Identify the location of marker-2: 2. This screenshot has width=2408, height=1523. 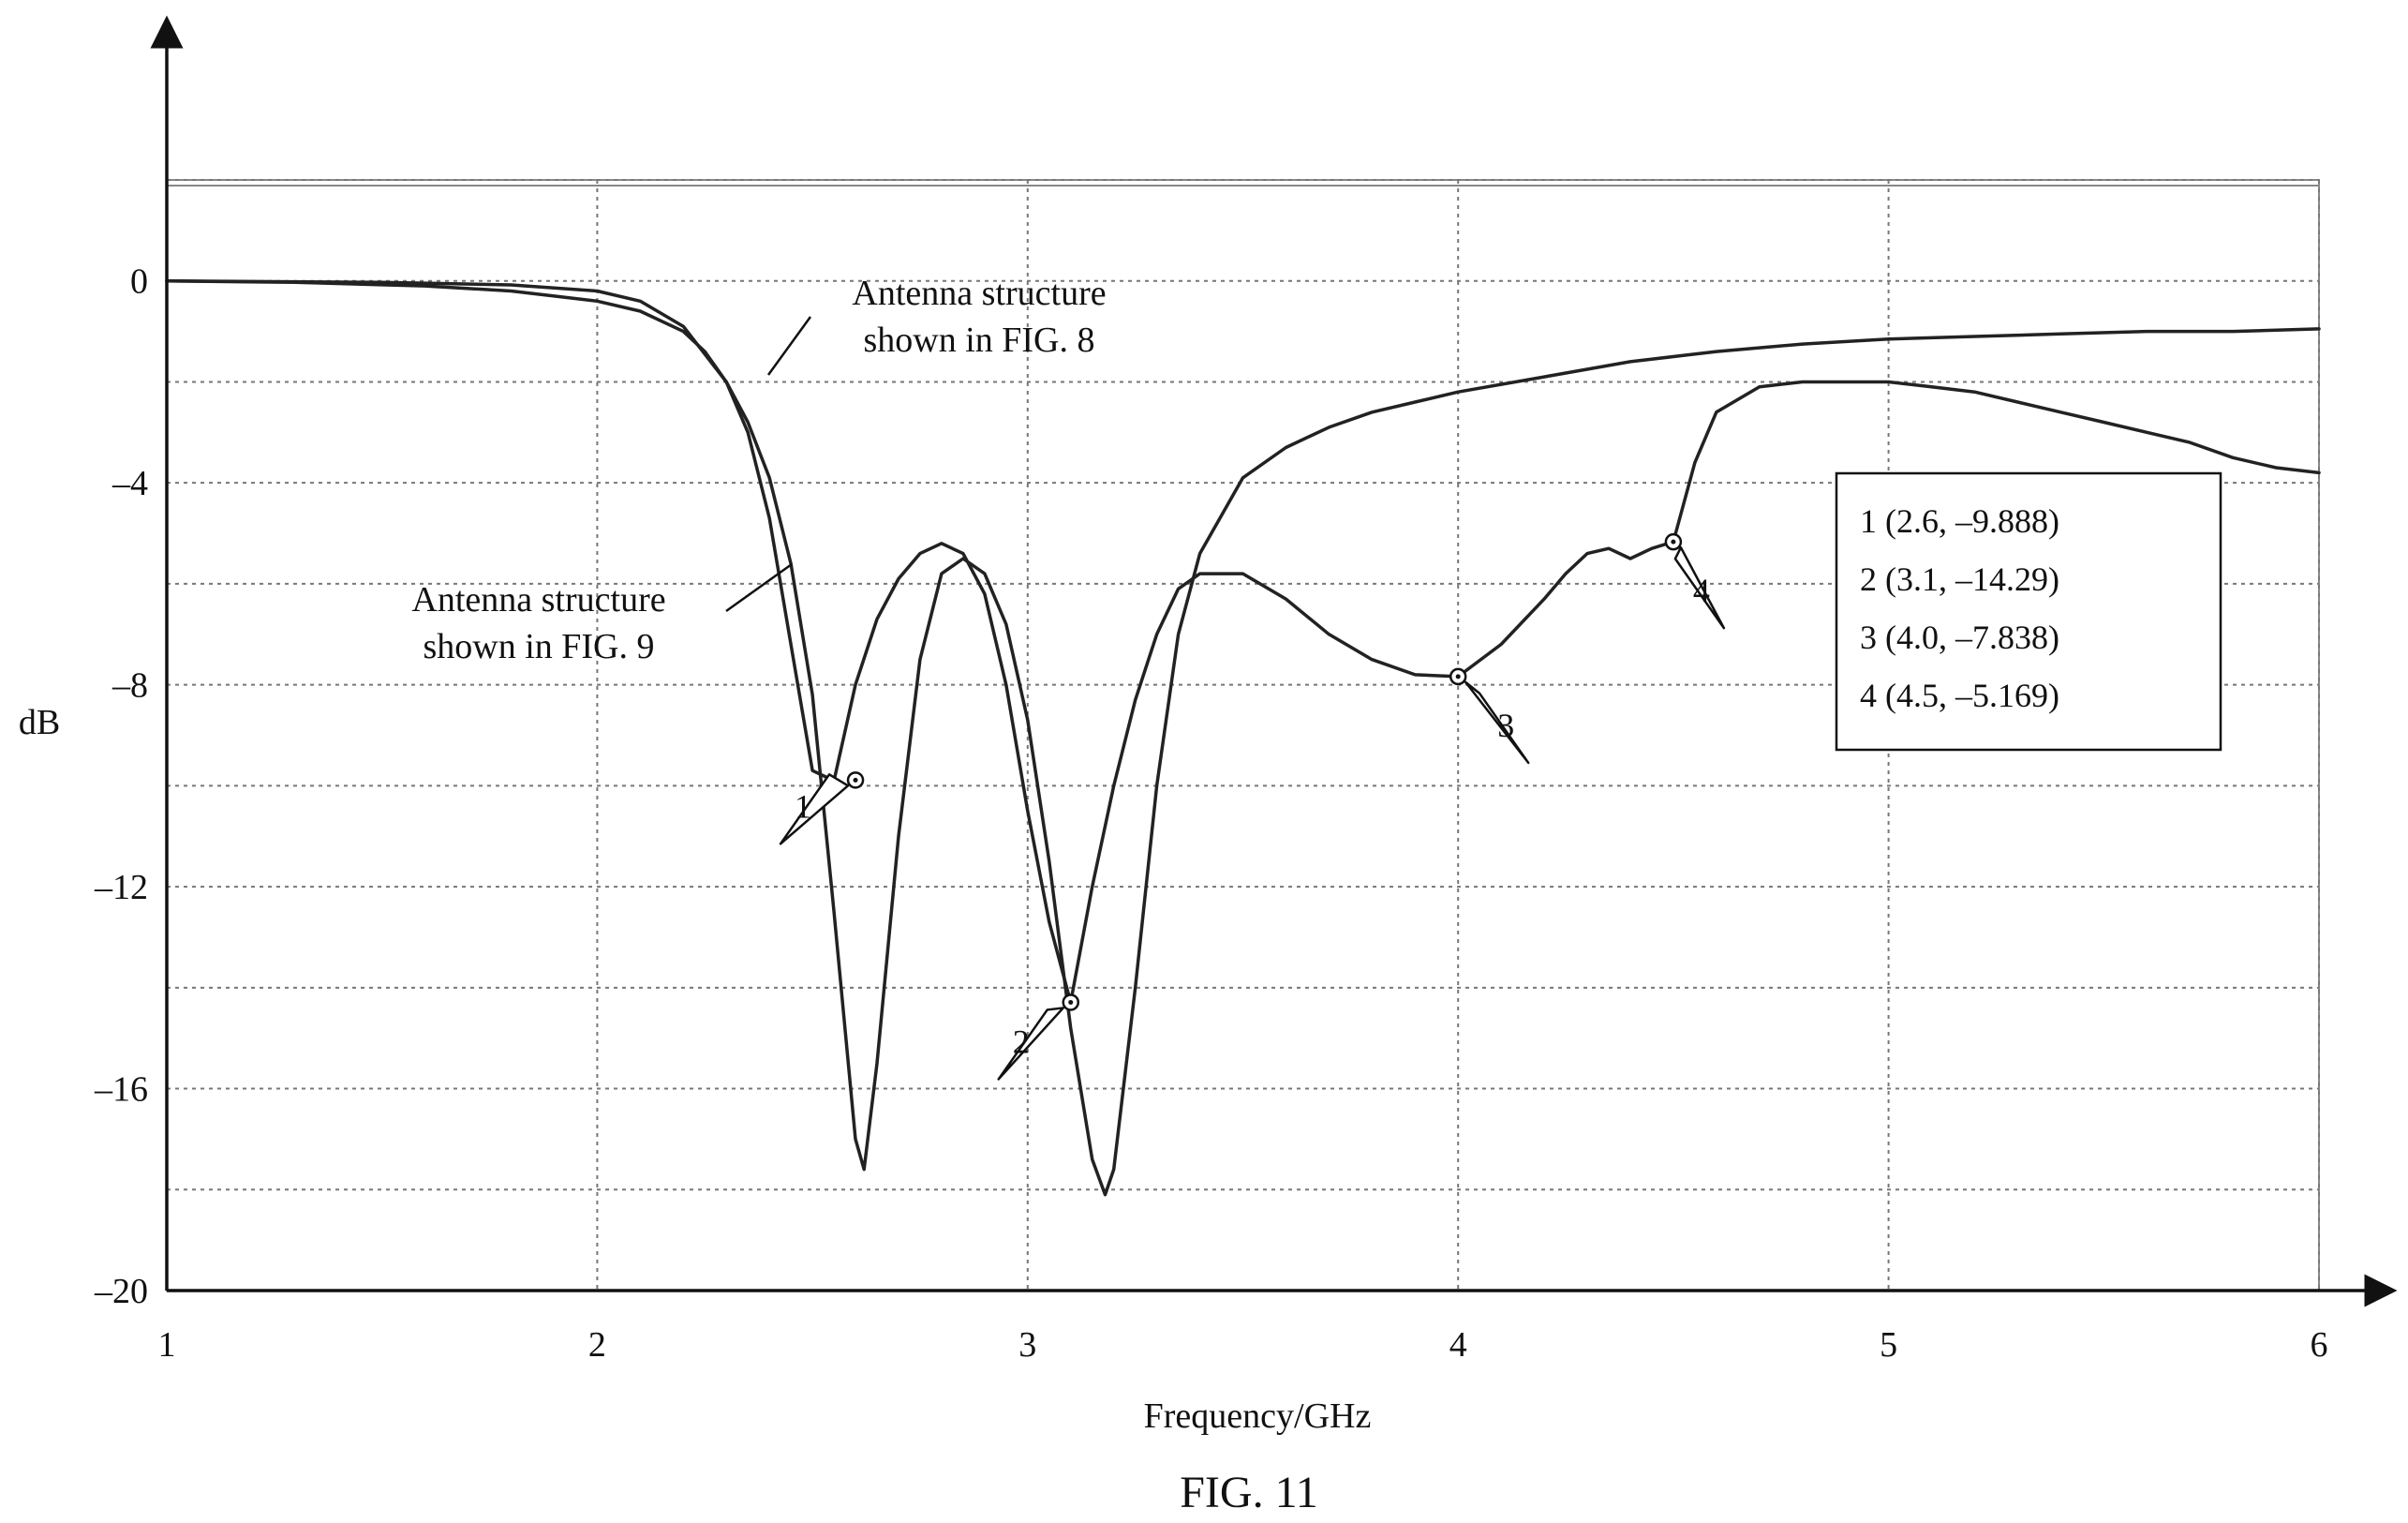
(1038, 1037).